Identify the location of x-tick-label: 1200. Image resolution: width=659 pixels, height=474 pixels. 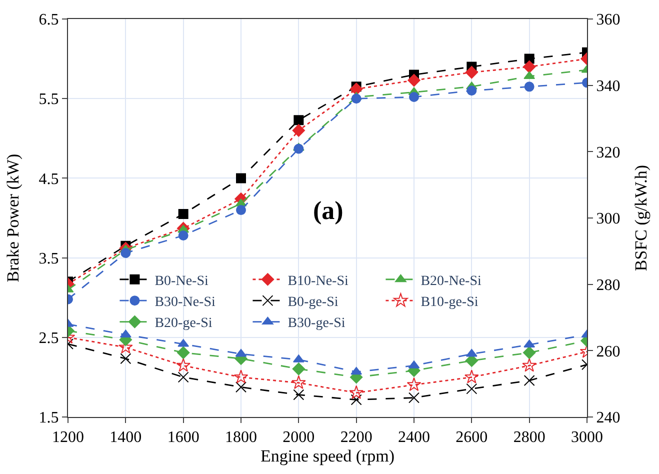
(68, 437).